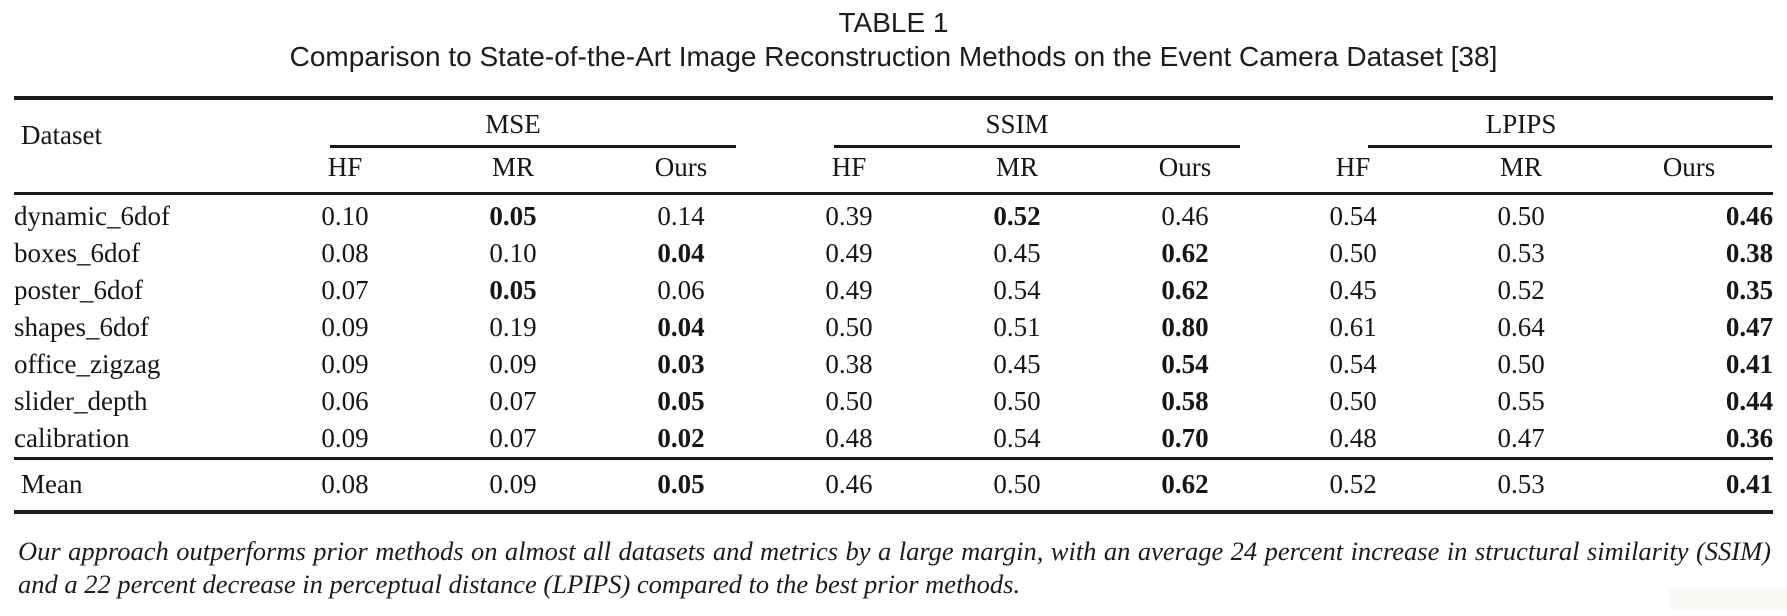 This screenshot has height=616, width=1787. I want to click on metric-group-label-lpips: LPIPS, so click(1521, 124).